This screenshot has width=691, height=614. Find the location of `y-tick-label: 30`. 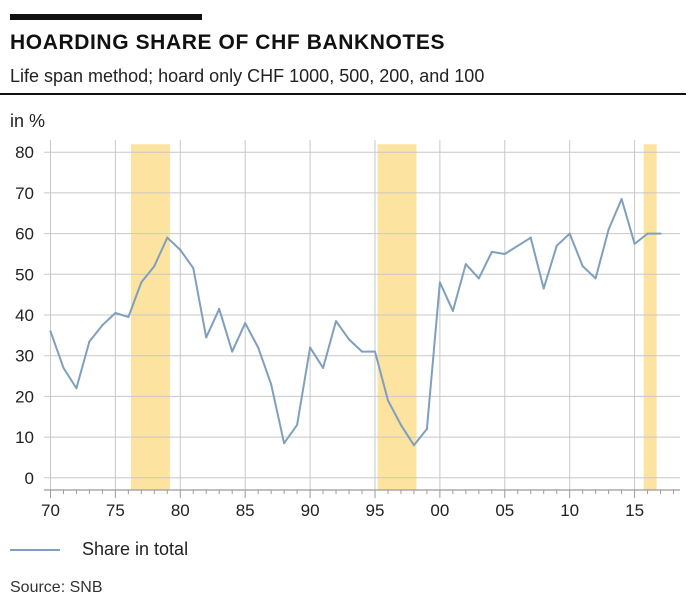

y-tick-label: 30 is located at coordinates (24, 356).